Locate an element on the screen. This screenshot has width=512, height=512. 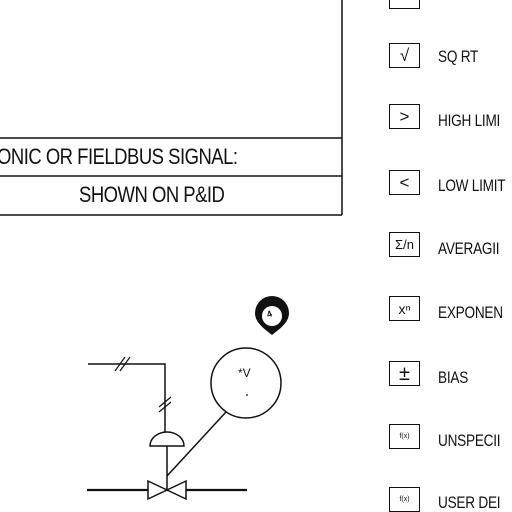
legend-symbol-user-defined: f(x) is located at coordinates (404, 499).